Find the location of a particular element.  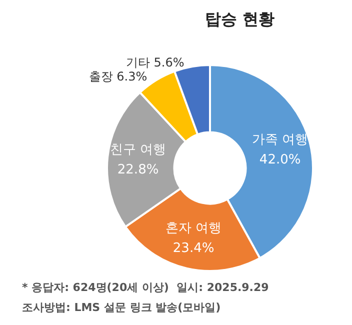

slice-label: 혼자 여행 is located at coordinates (193, 228).